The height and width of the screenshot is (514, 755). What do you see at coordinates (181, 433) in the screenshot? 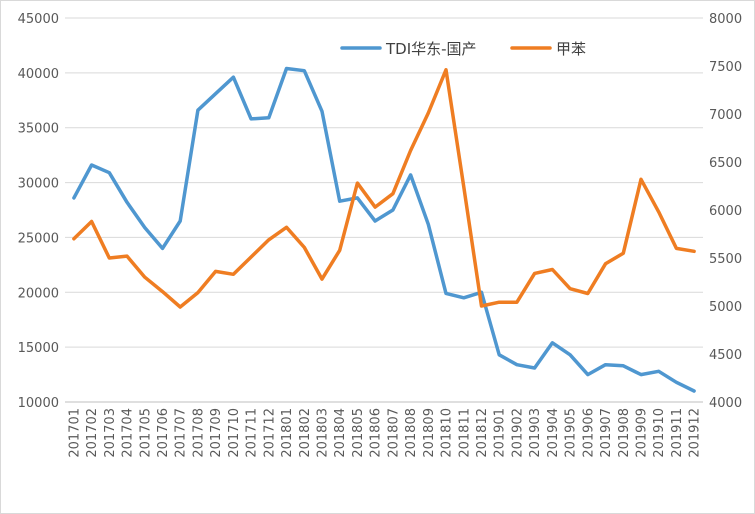
I see `x-axis-tick-label: 201707` at bounding box center [181, 433].